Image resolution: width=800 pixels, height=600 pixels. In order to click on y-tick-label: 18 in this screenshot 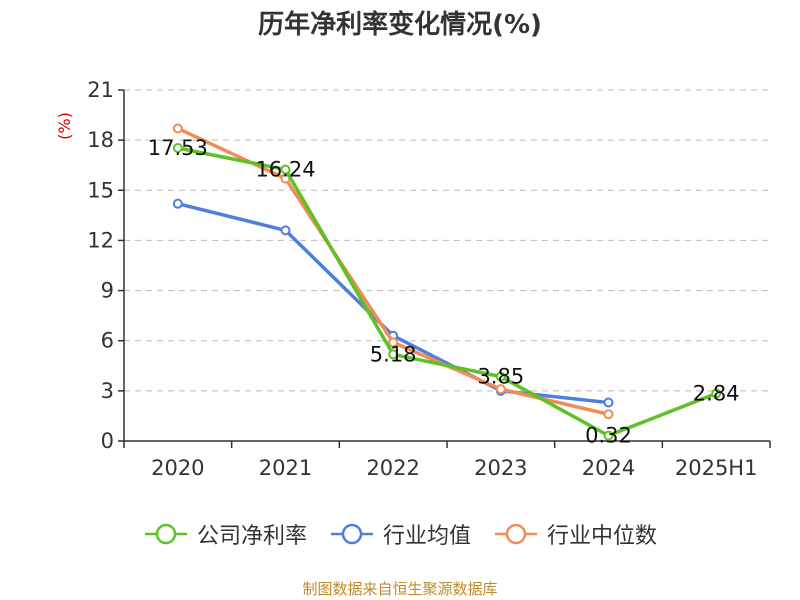, I will do `click(100, 140)`.